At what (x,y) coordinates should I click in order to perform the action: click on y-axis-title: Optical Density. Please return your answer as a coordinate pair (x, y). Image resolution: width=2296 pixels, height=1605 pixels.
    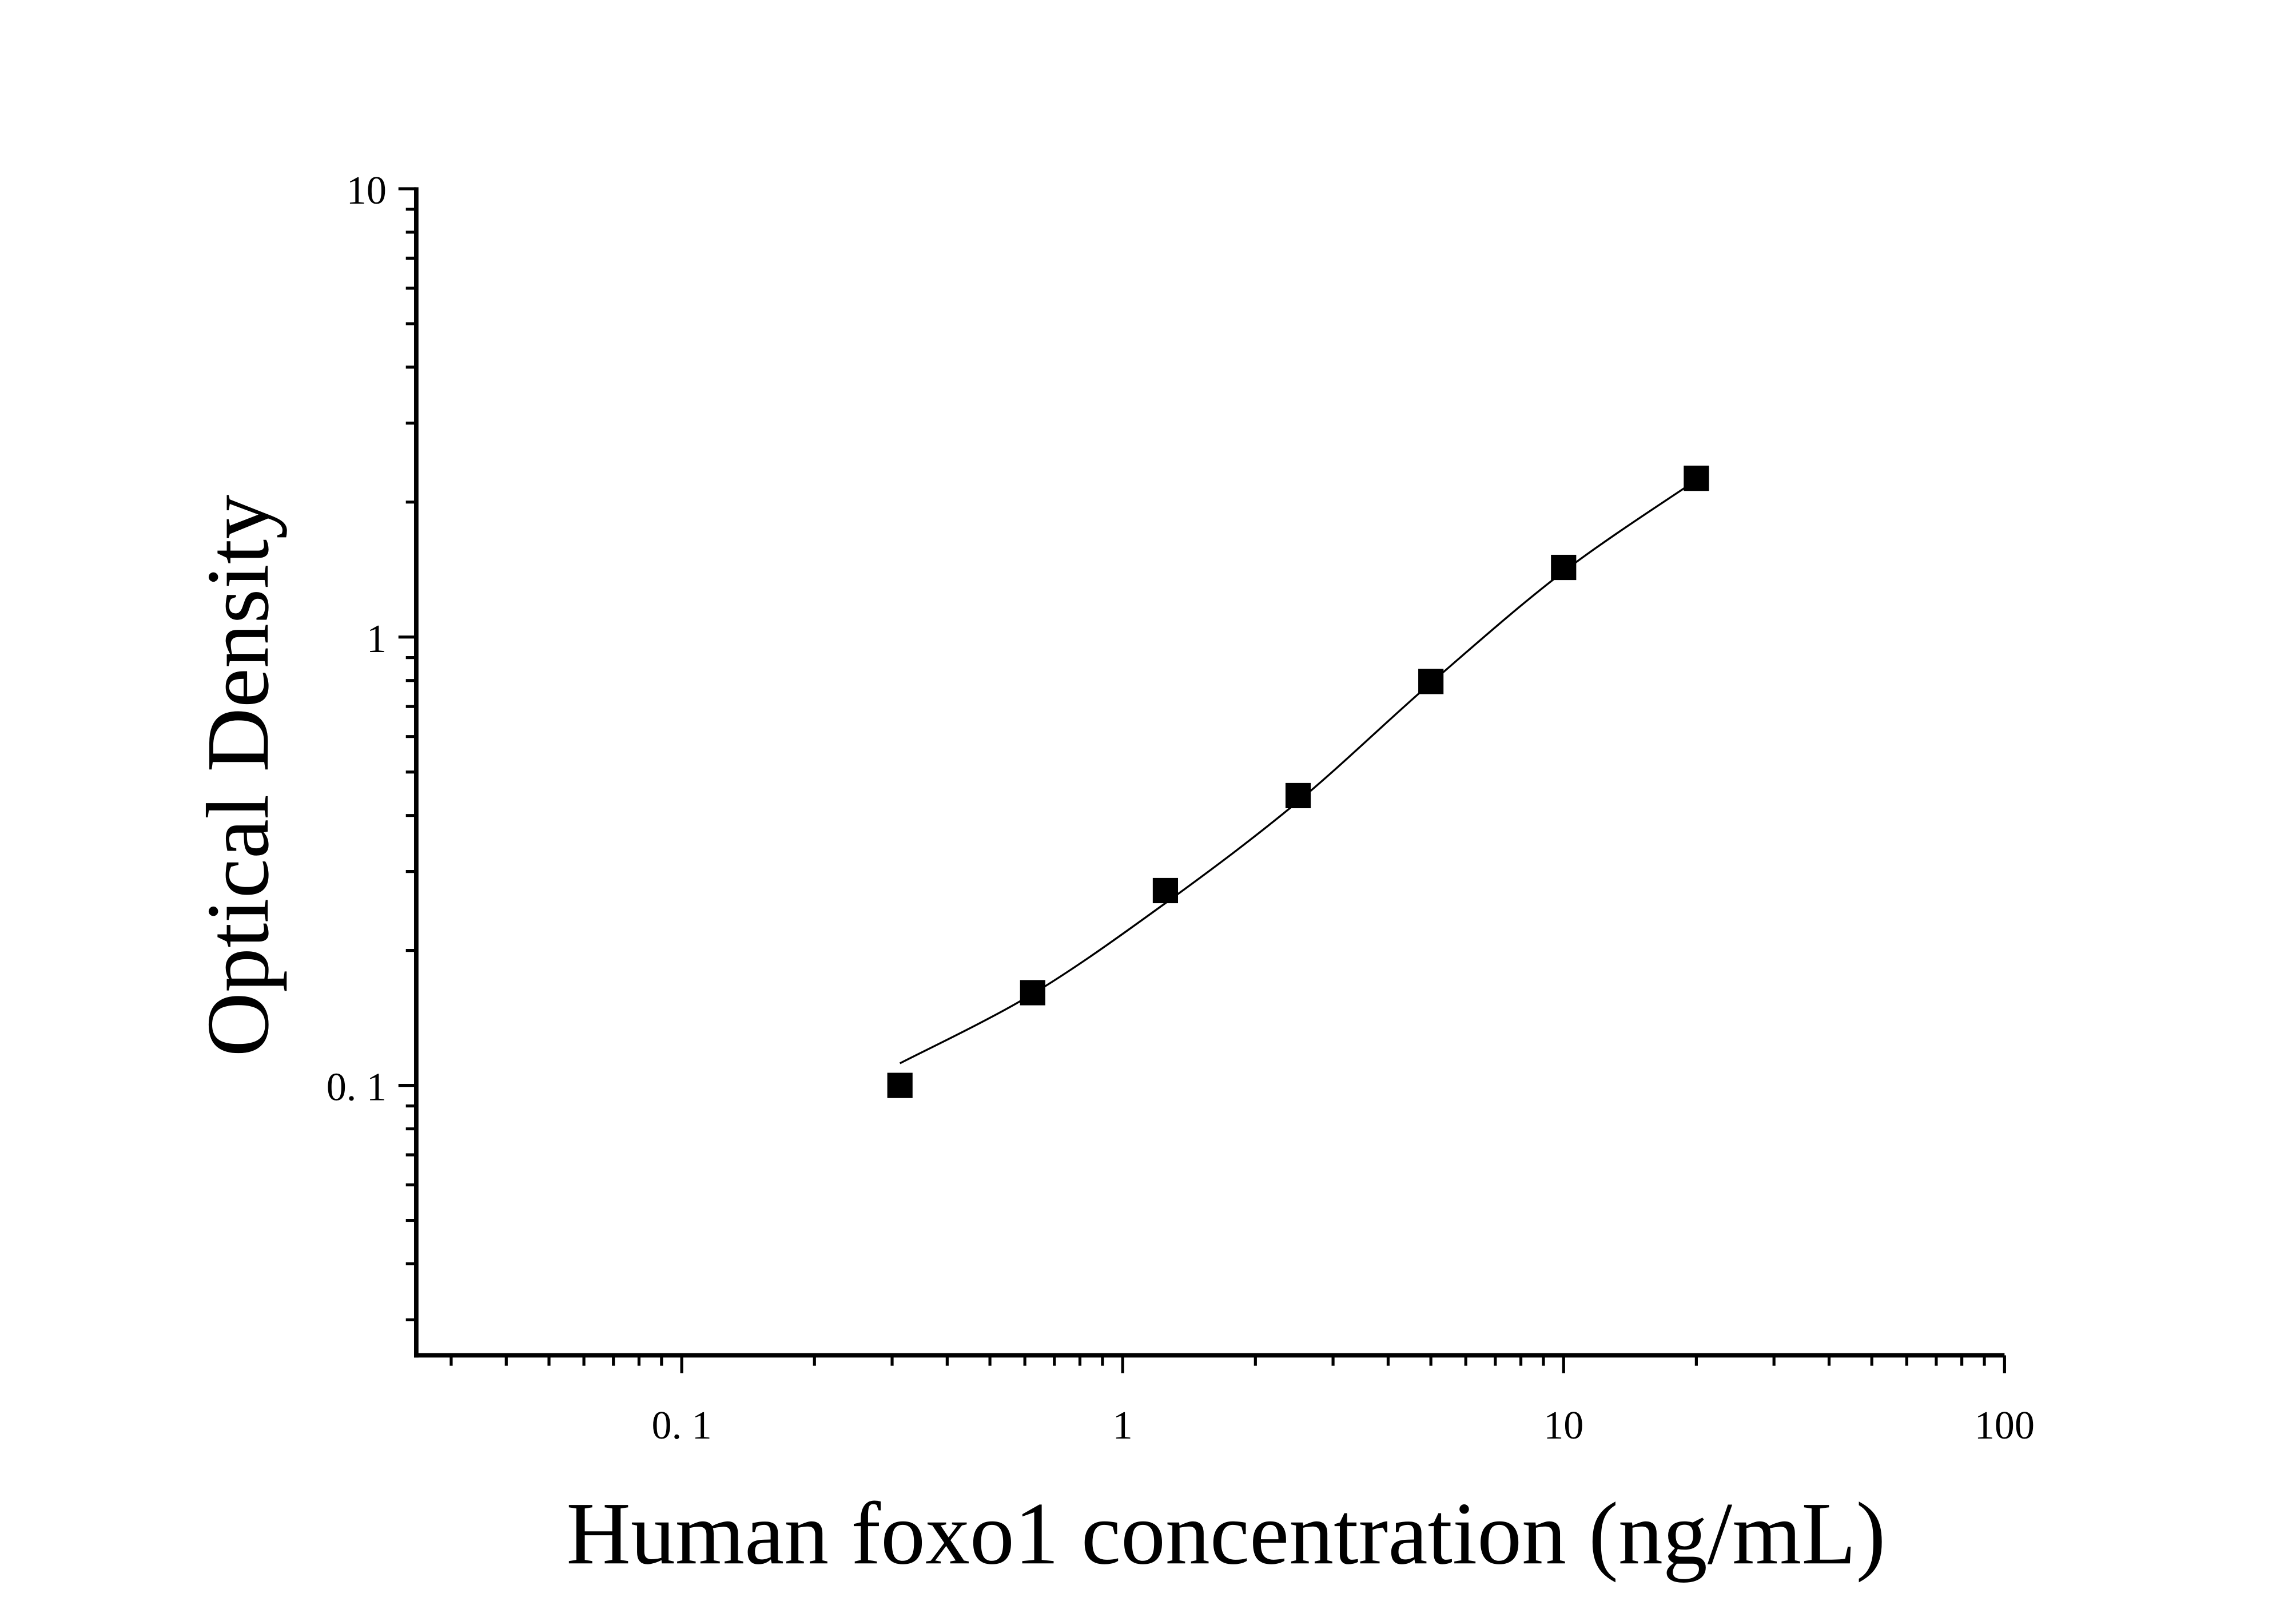
    Looking at the image, I should click on (238, 776).